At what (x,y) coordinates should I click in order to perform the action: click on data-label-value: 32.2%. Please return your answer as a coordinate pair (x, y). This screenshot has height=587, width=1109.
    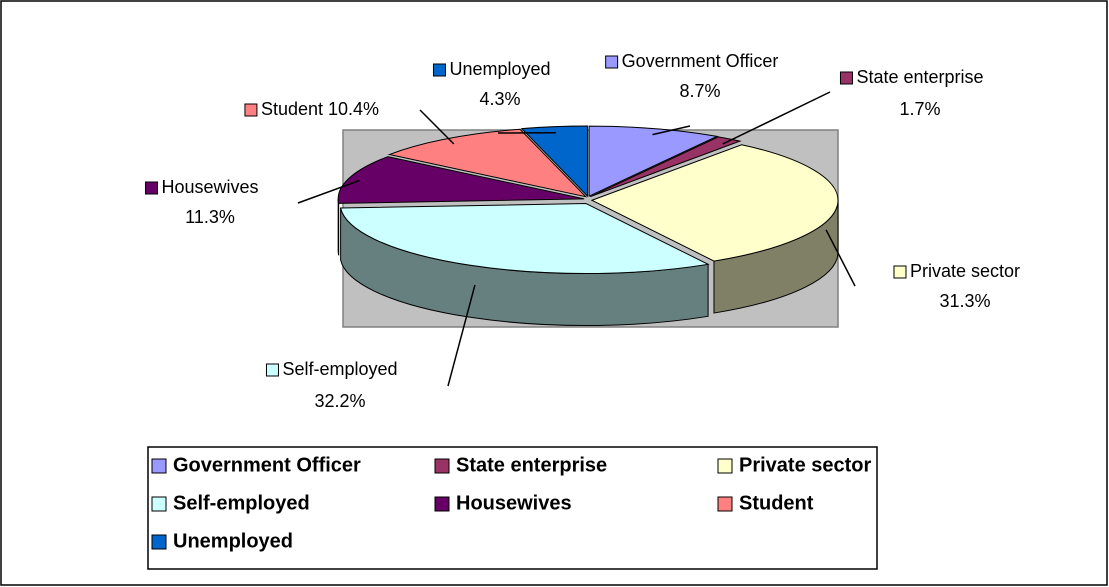
    Looking at the image, I should click on (339, 401).